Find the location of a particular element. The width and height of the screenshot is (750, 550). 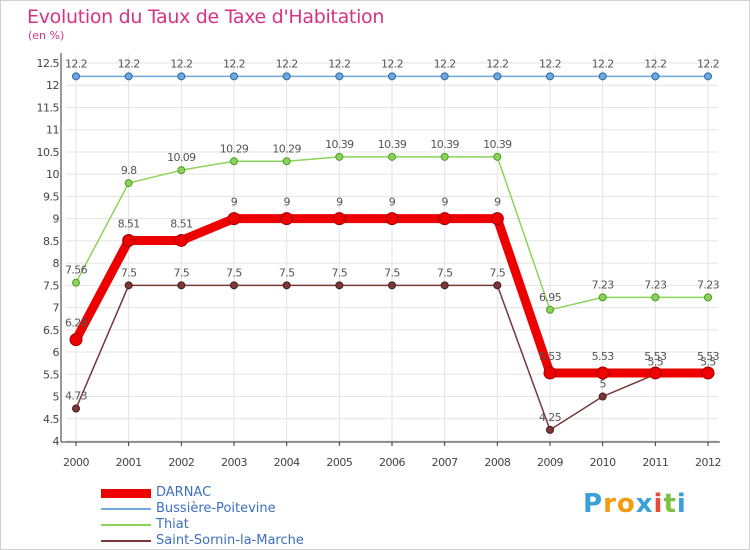

y-tick-label: 10.5 is located at coordinates (48, 152).